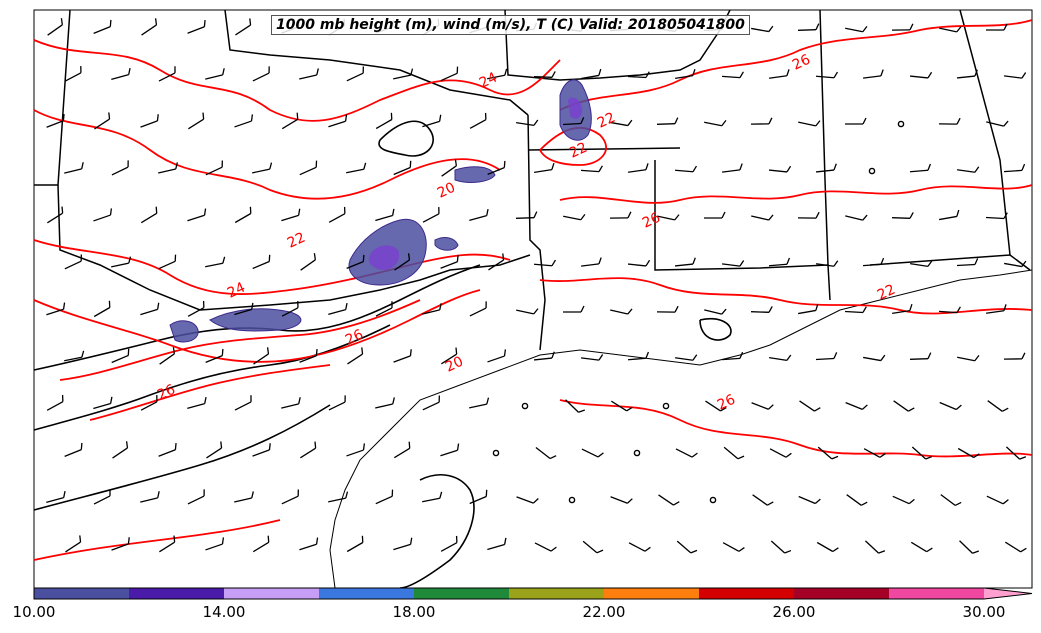 This screenshot has width=1041, height=633. What do you see at coordinates (794, 612) in the screenshot?
I see `colorbar-tick-label: 26.00` at bounding box center [794, 612].